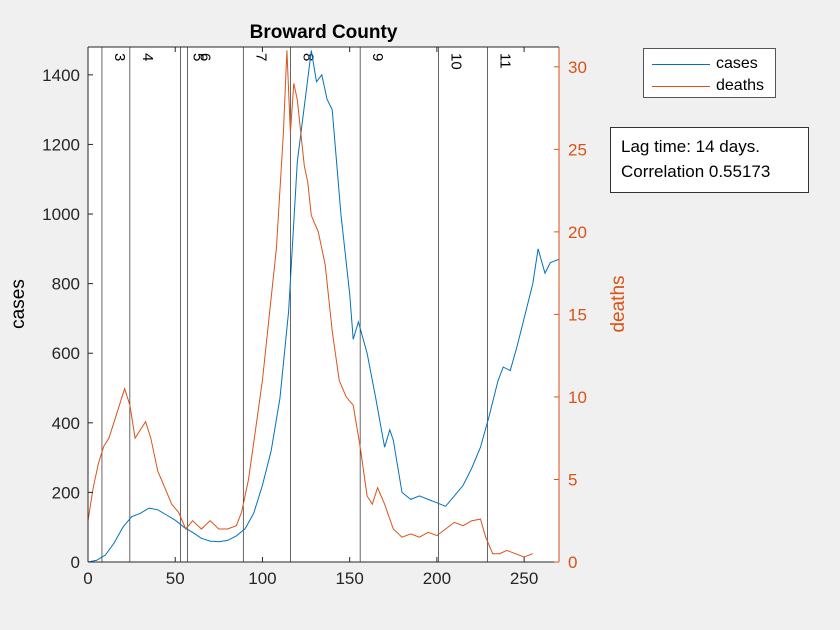  What do you see at coordinates (690, 146) in the screenshot?
I see `annotation-lag-time: Lag time: 14 days.` at bounding box center [690, 146].